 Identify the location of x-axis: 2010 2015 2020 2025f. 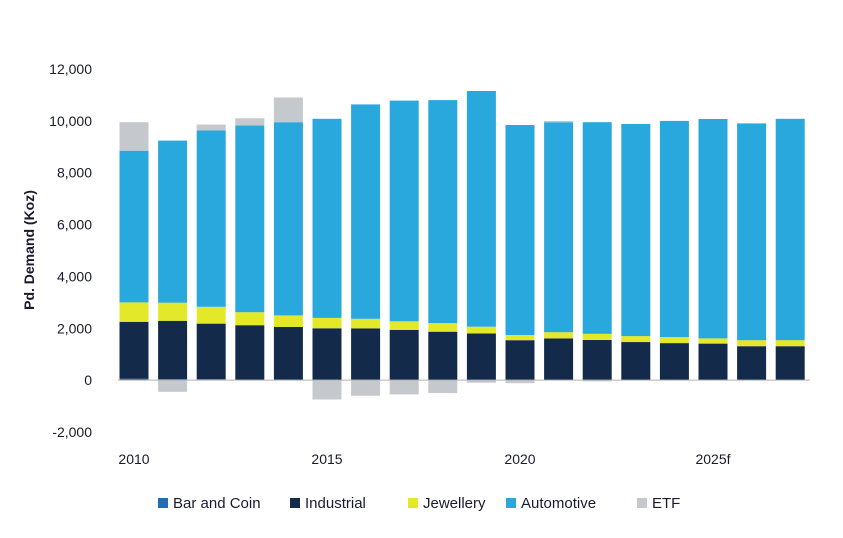
(424, 459).